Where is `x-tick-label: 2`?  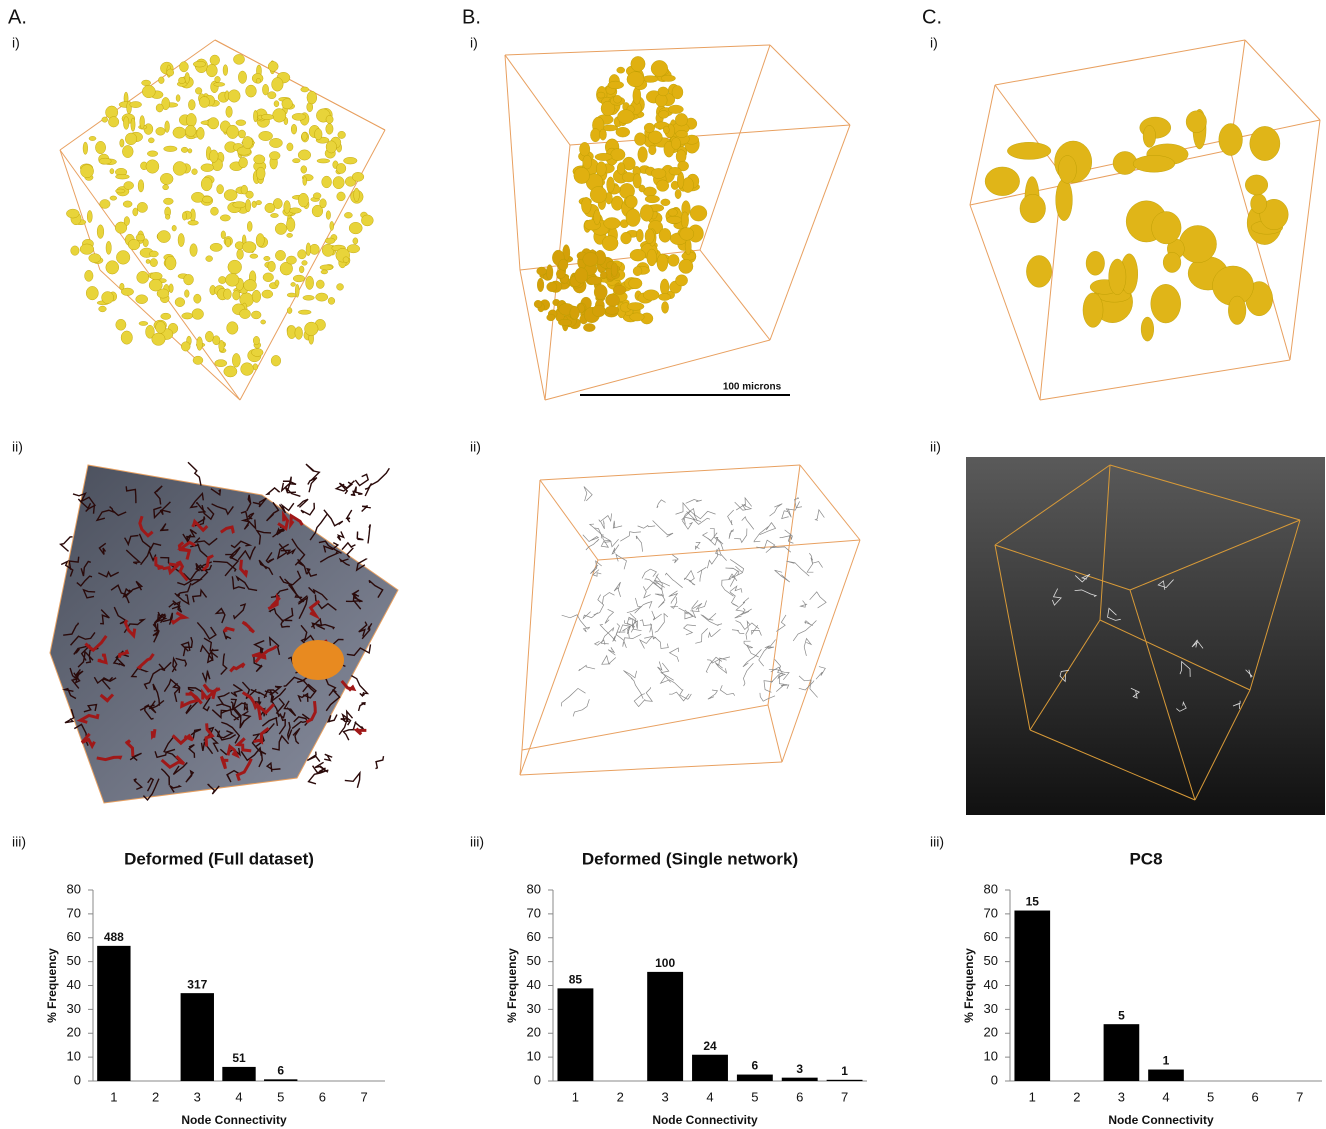 x-tick-label: 2 is located at coordinates (620, 1096).